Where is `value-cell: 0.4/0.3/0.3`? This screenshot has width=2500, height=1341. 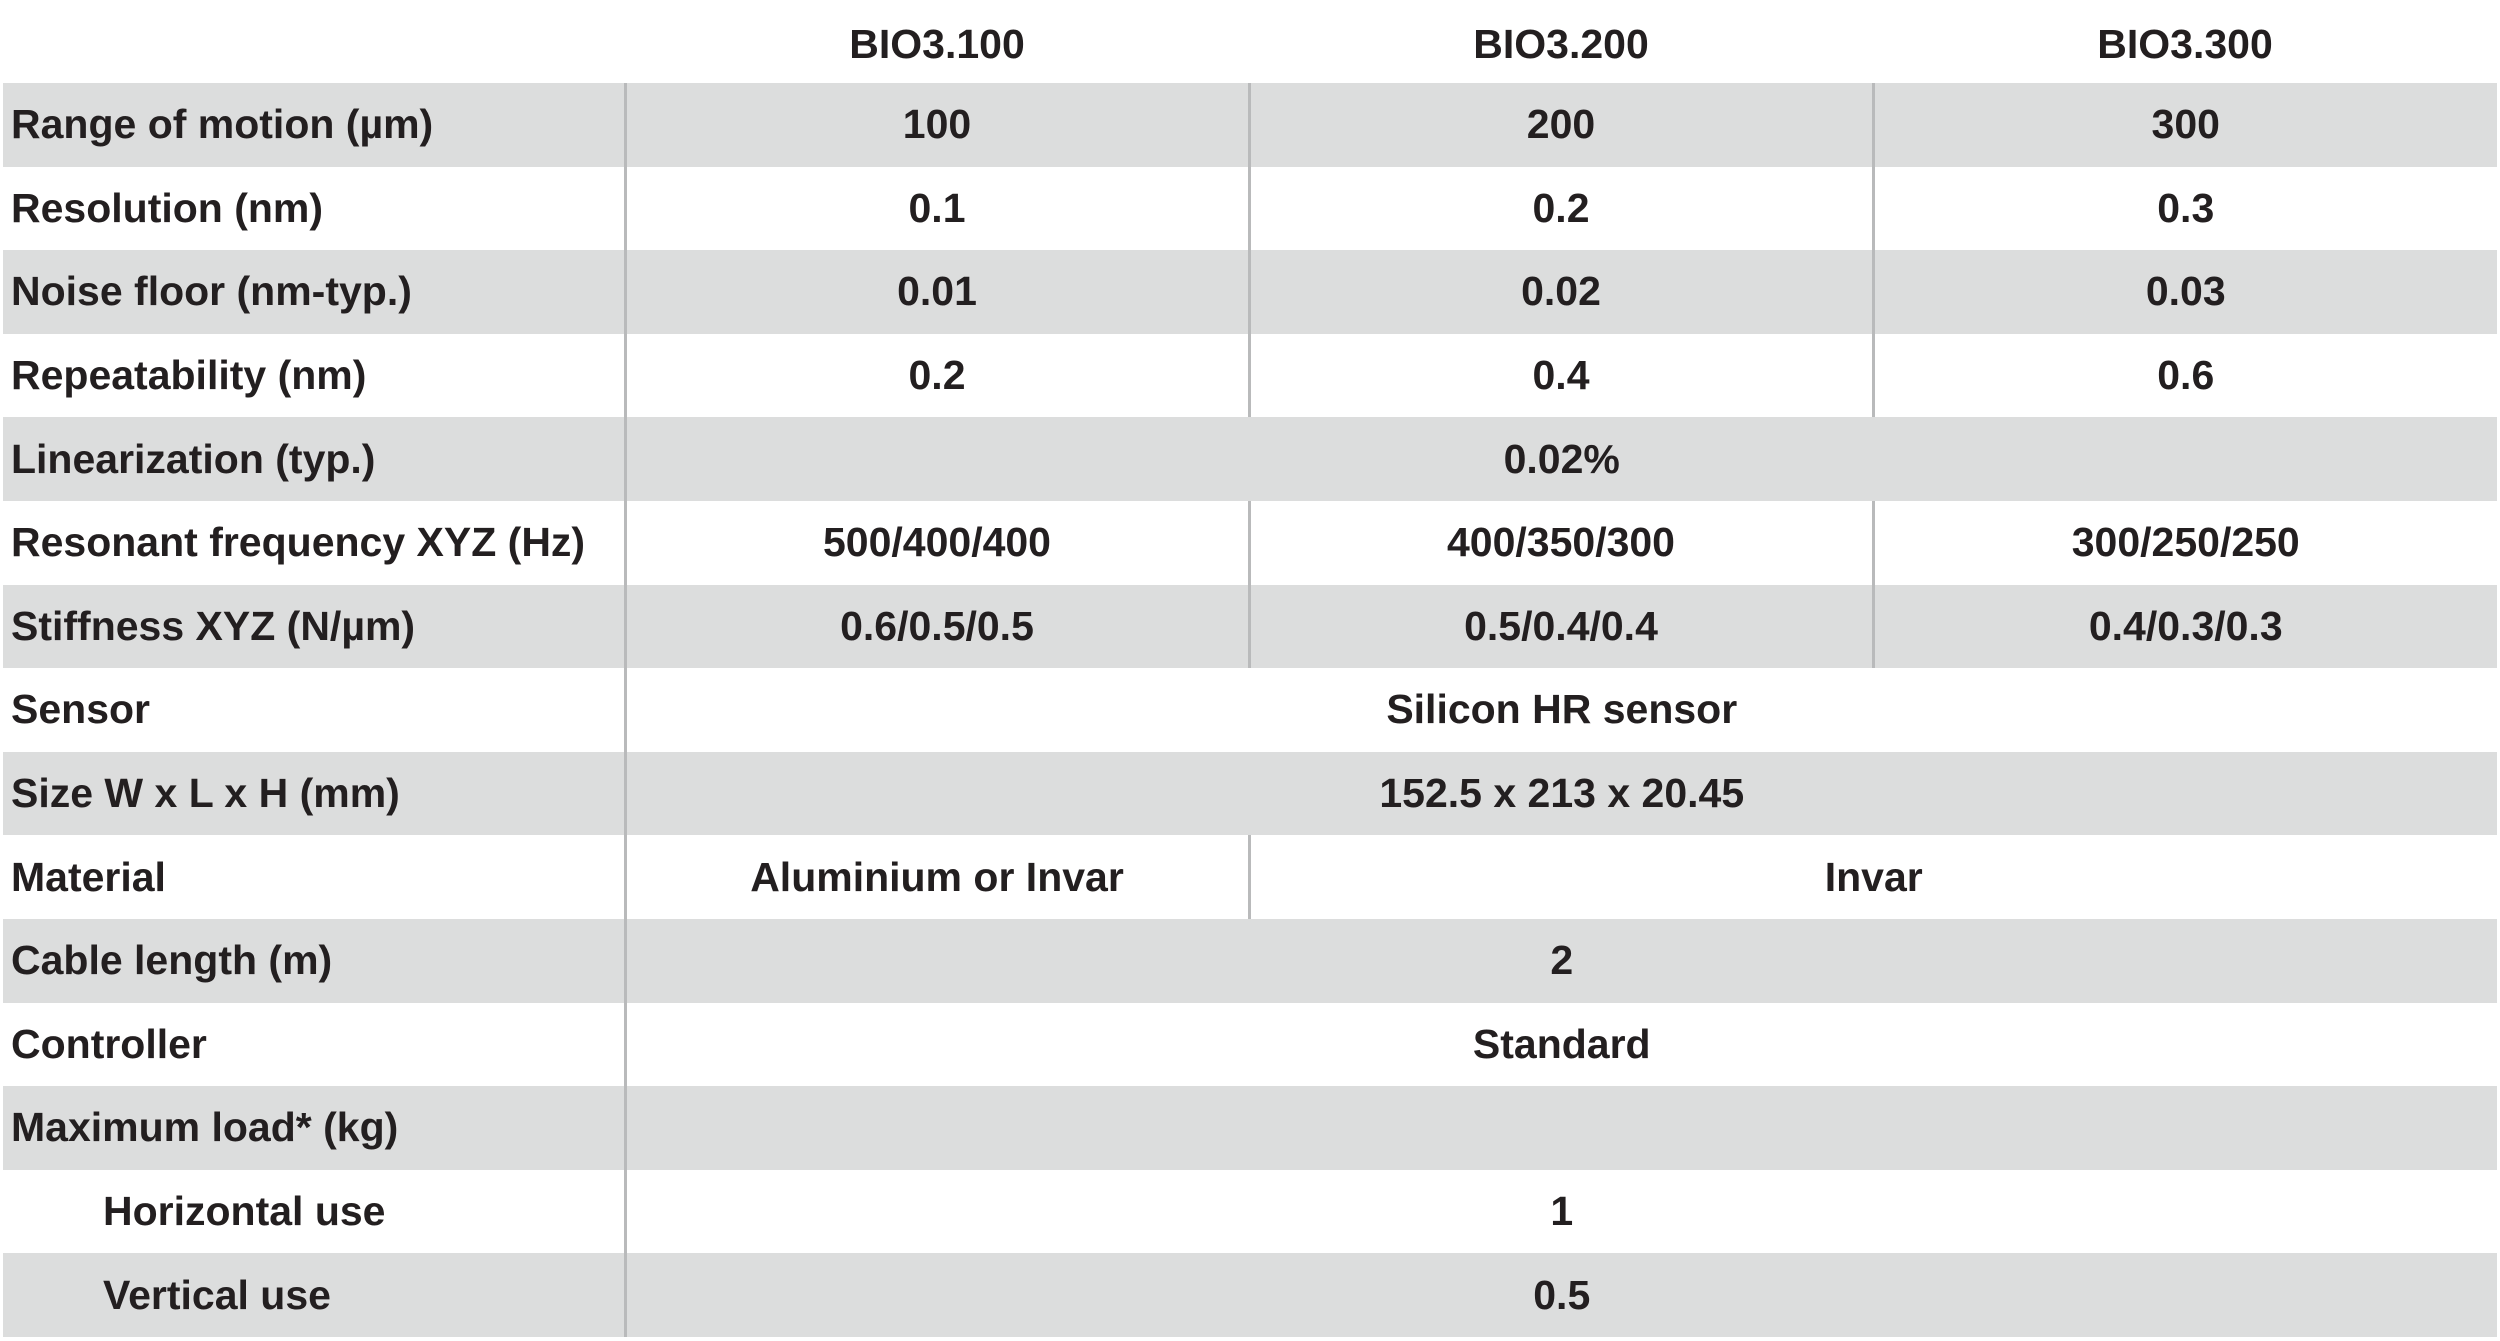 value-cell: 0.4/0.3/0.3 is located at coordinates (2184, 626).